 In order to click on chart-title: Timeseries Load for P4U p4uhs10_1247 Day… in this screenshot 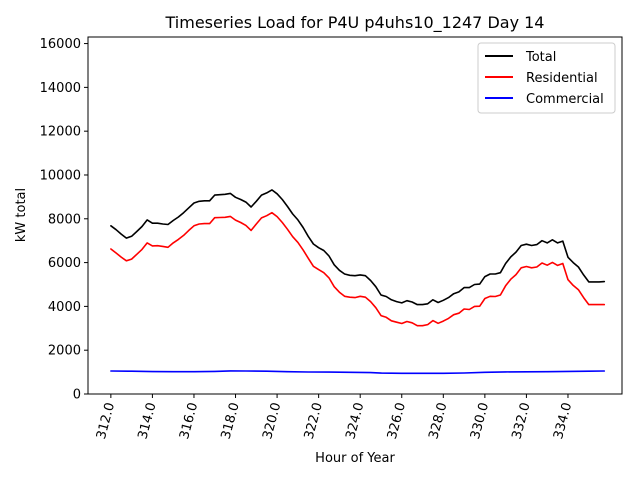, I will do `click(355, 23)`.